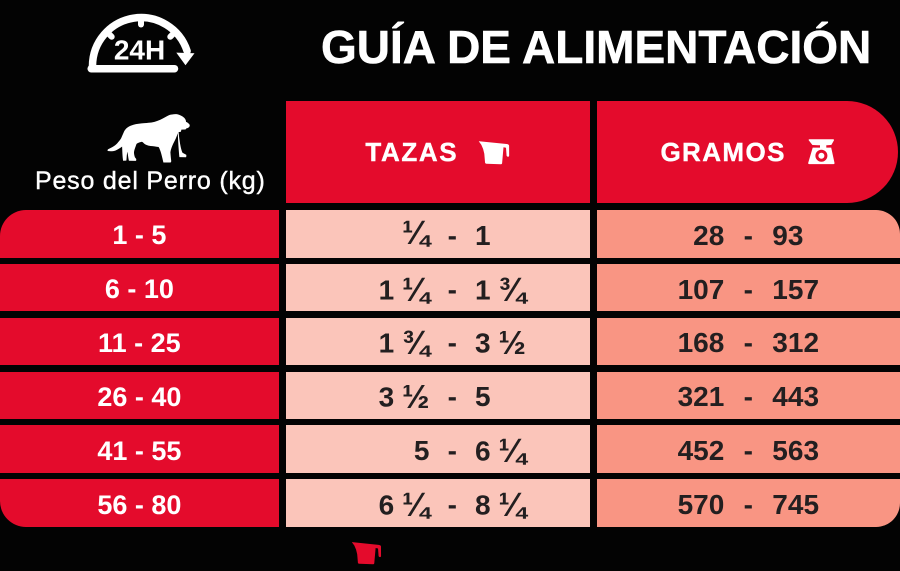  What do you see at coordinates (139, 50) in the screenshot?
I see `svg-text: 24H` at bounding box center [139, 50].